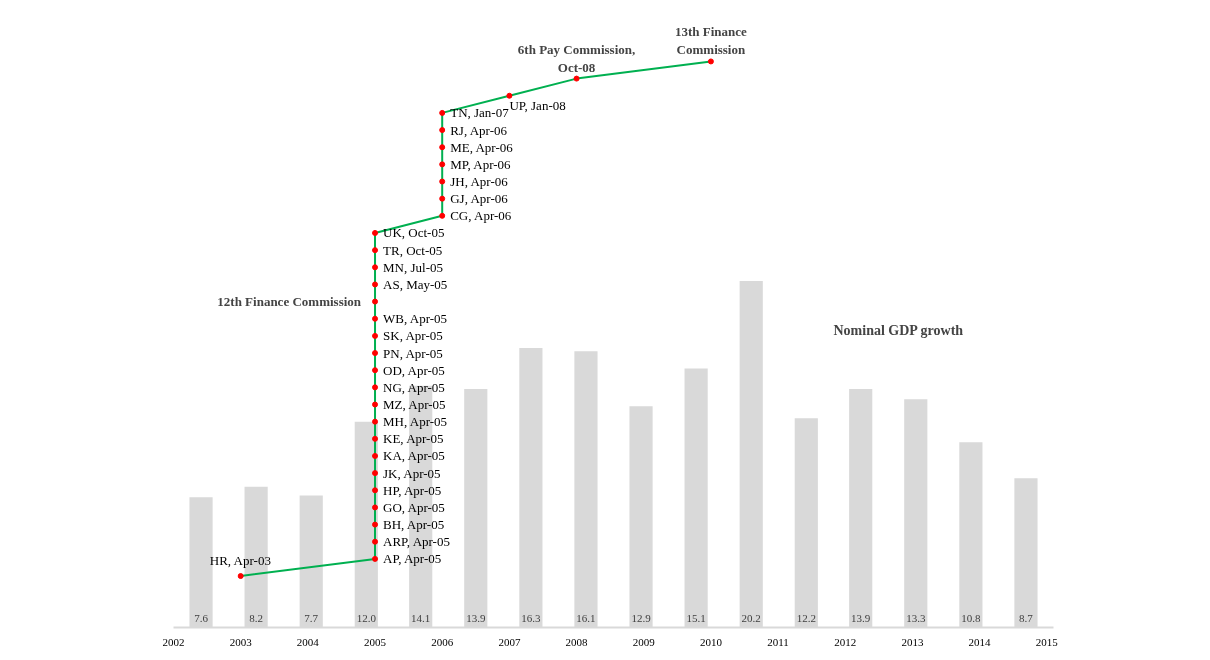 Image resolution: width=1210 pixels, height=660 pixels. Describe the element at coordinates (442, 641) in the screenshot. I see `x-tick-label: 2006` at that location.